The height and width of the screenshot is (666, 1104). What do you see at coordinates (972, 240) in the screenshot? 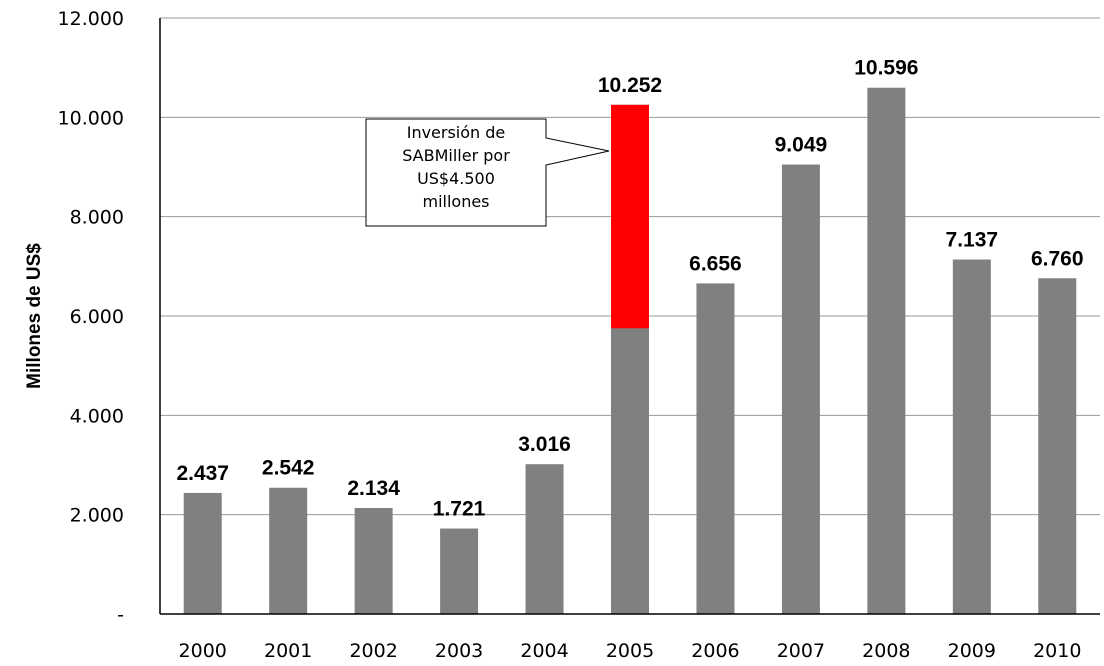
I see `data-label: 7.137` at bounding box center [972, 240].